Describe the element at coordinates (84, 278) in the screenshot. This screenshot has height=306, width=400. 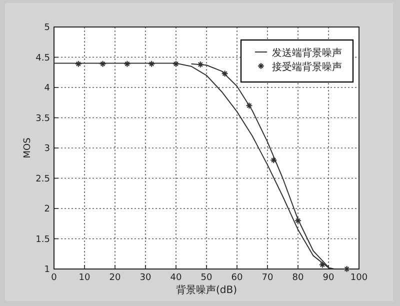
I see `x-tick-label: 10` at that location.